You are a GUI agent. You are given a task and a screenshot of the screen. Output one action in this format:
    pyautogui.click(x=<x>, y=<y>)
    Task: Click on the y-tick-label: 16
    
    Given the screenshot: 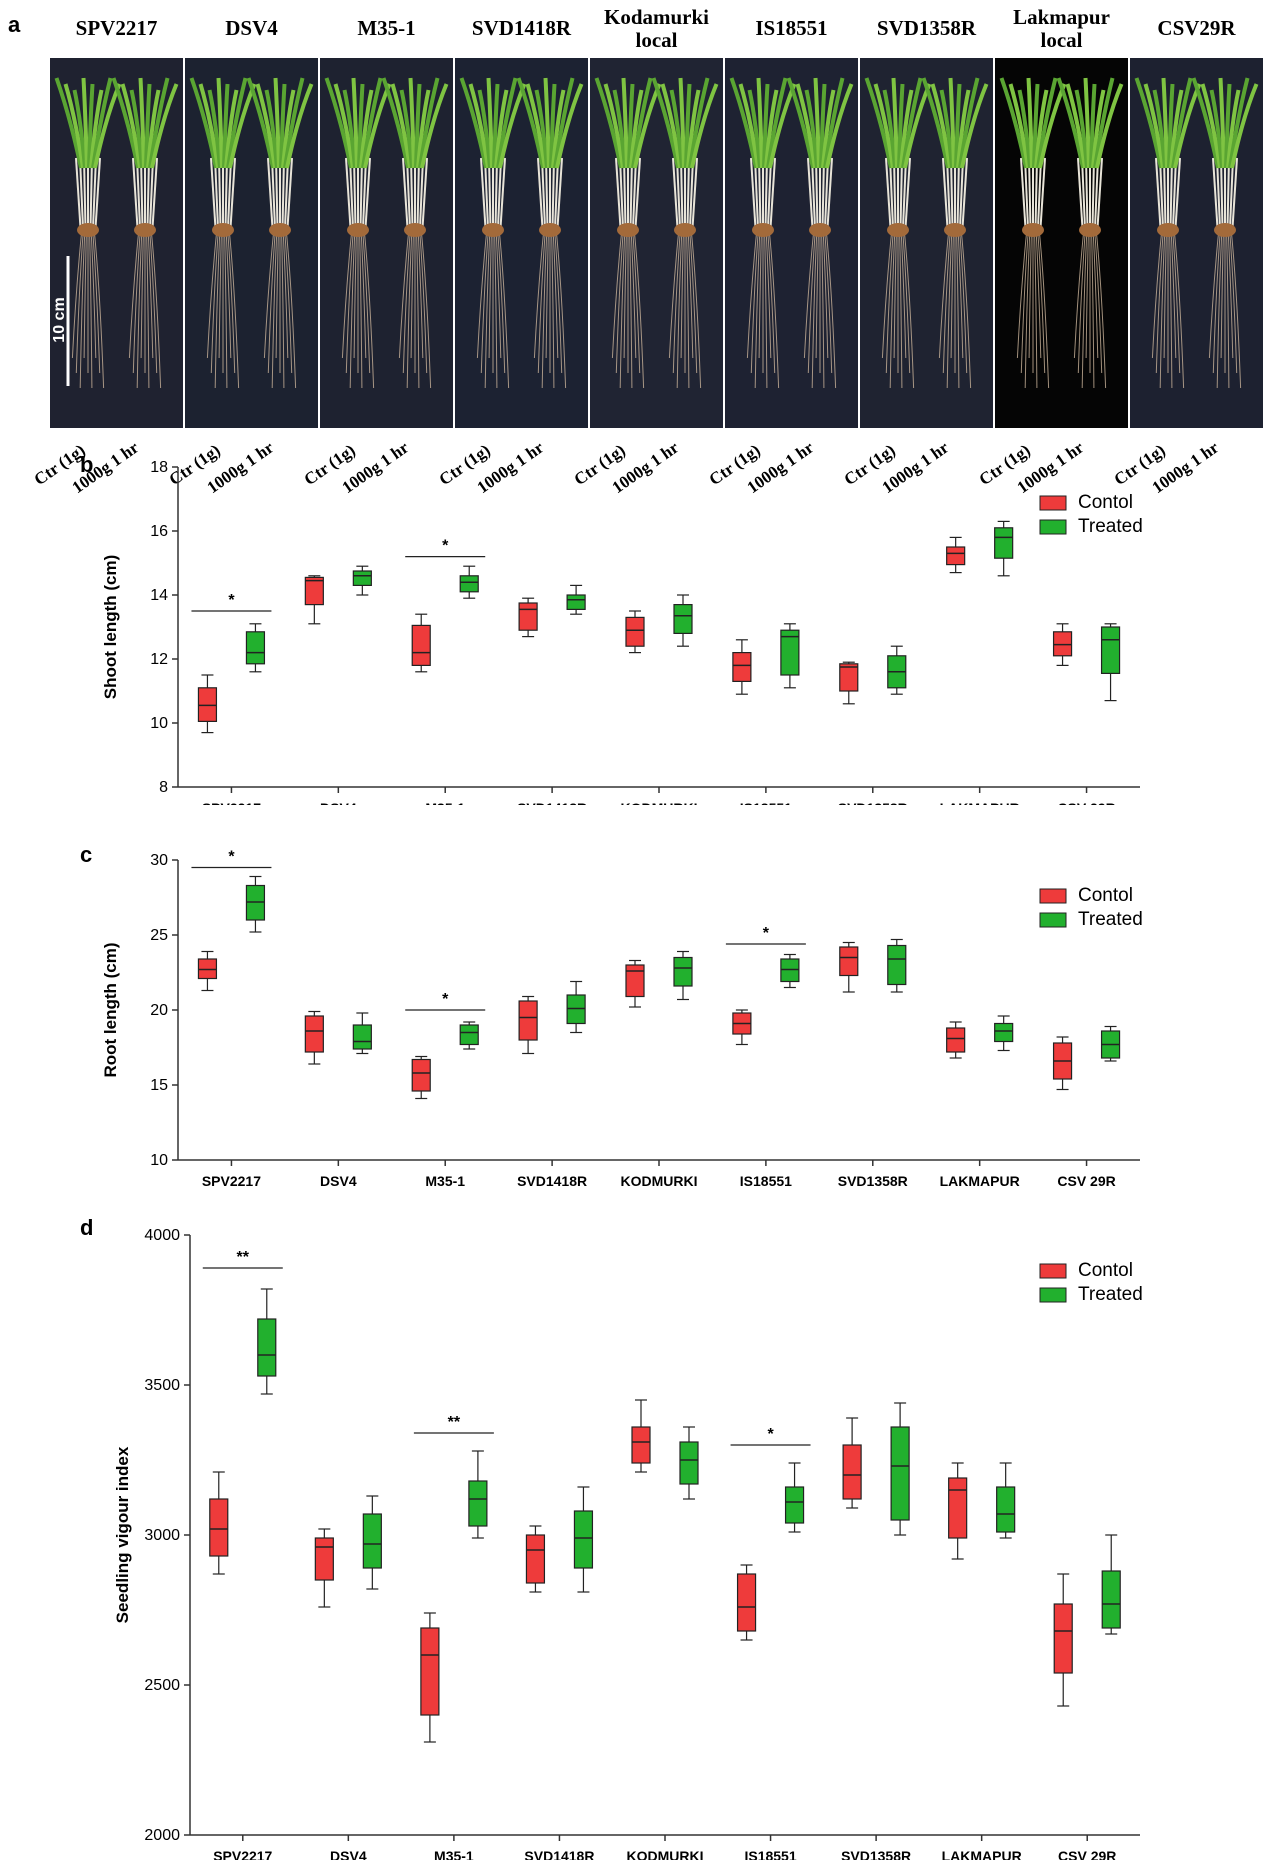 What is the action you would take?
    pyautogui.click(x=159, y=531)
    